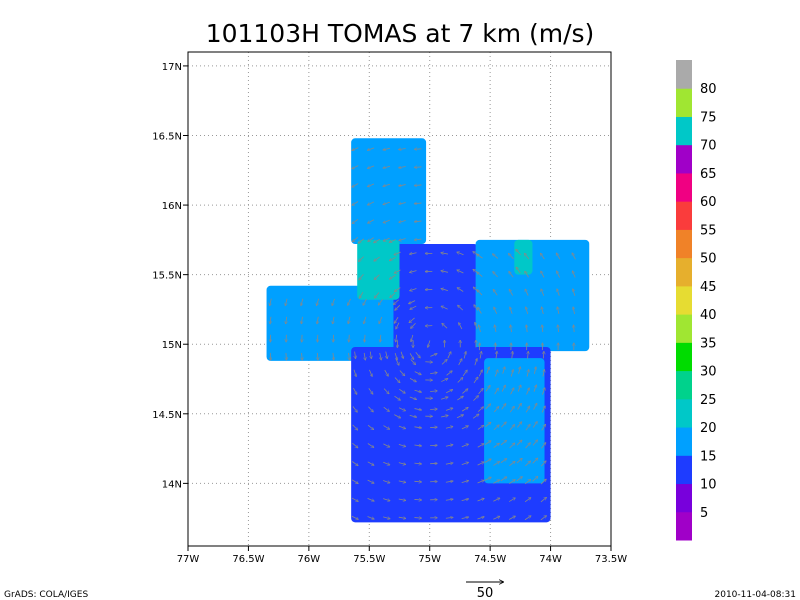  I want to click on wind-region-west-arm, so click(345, 323).